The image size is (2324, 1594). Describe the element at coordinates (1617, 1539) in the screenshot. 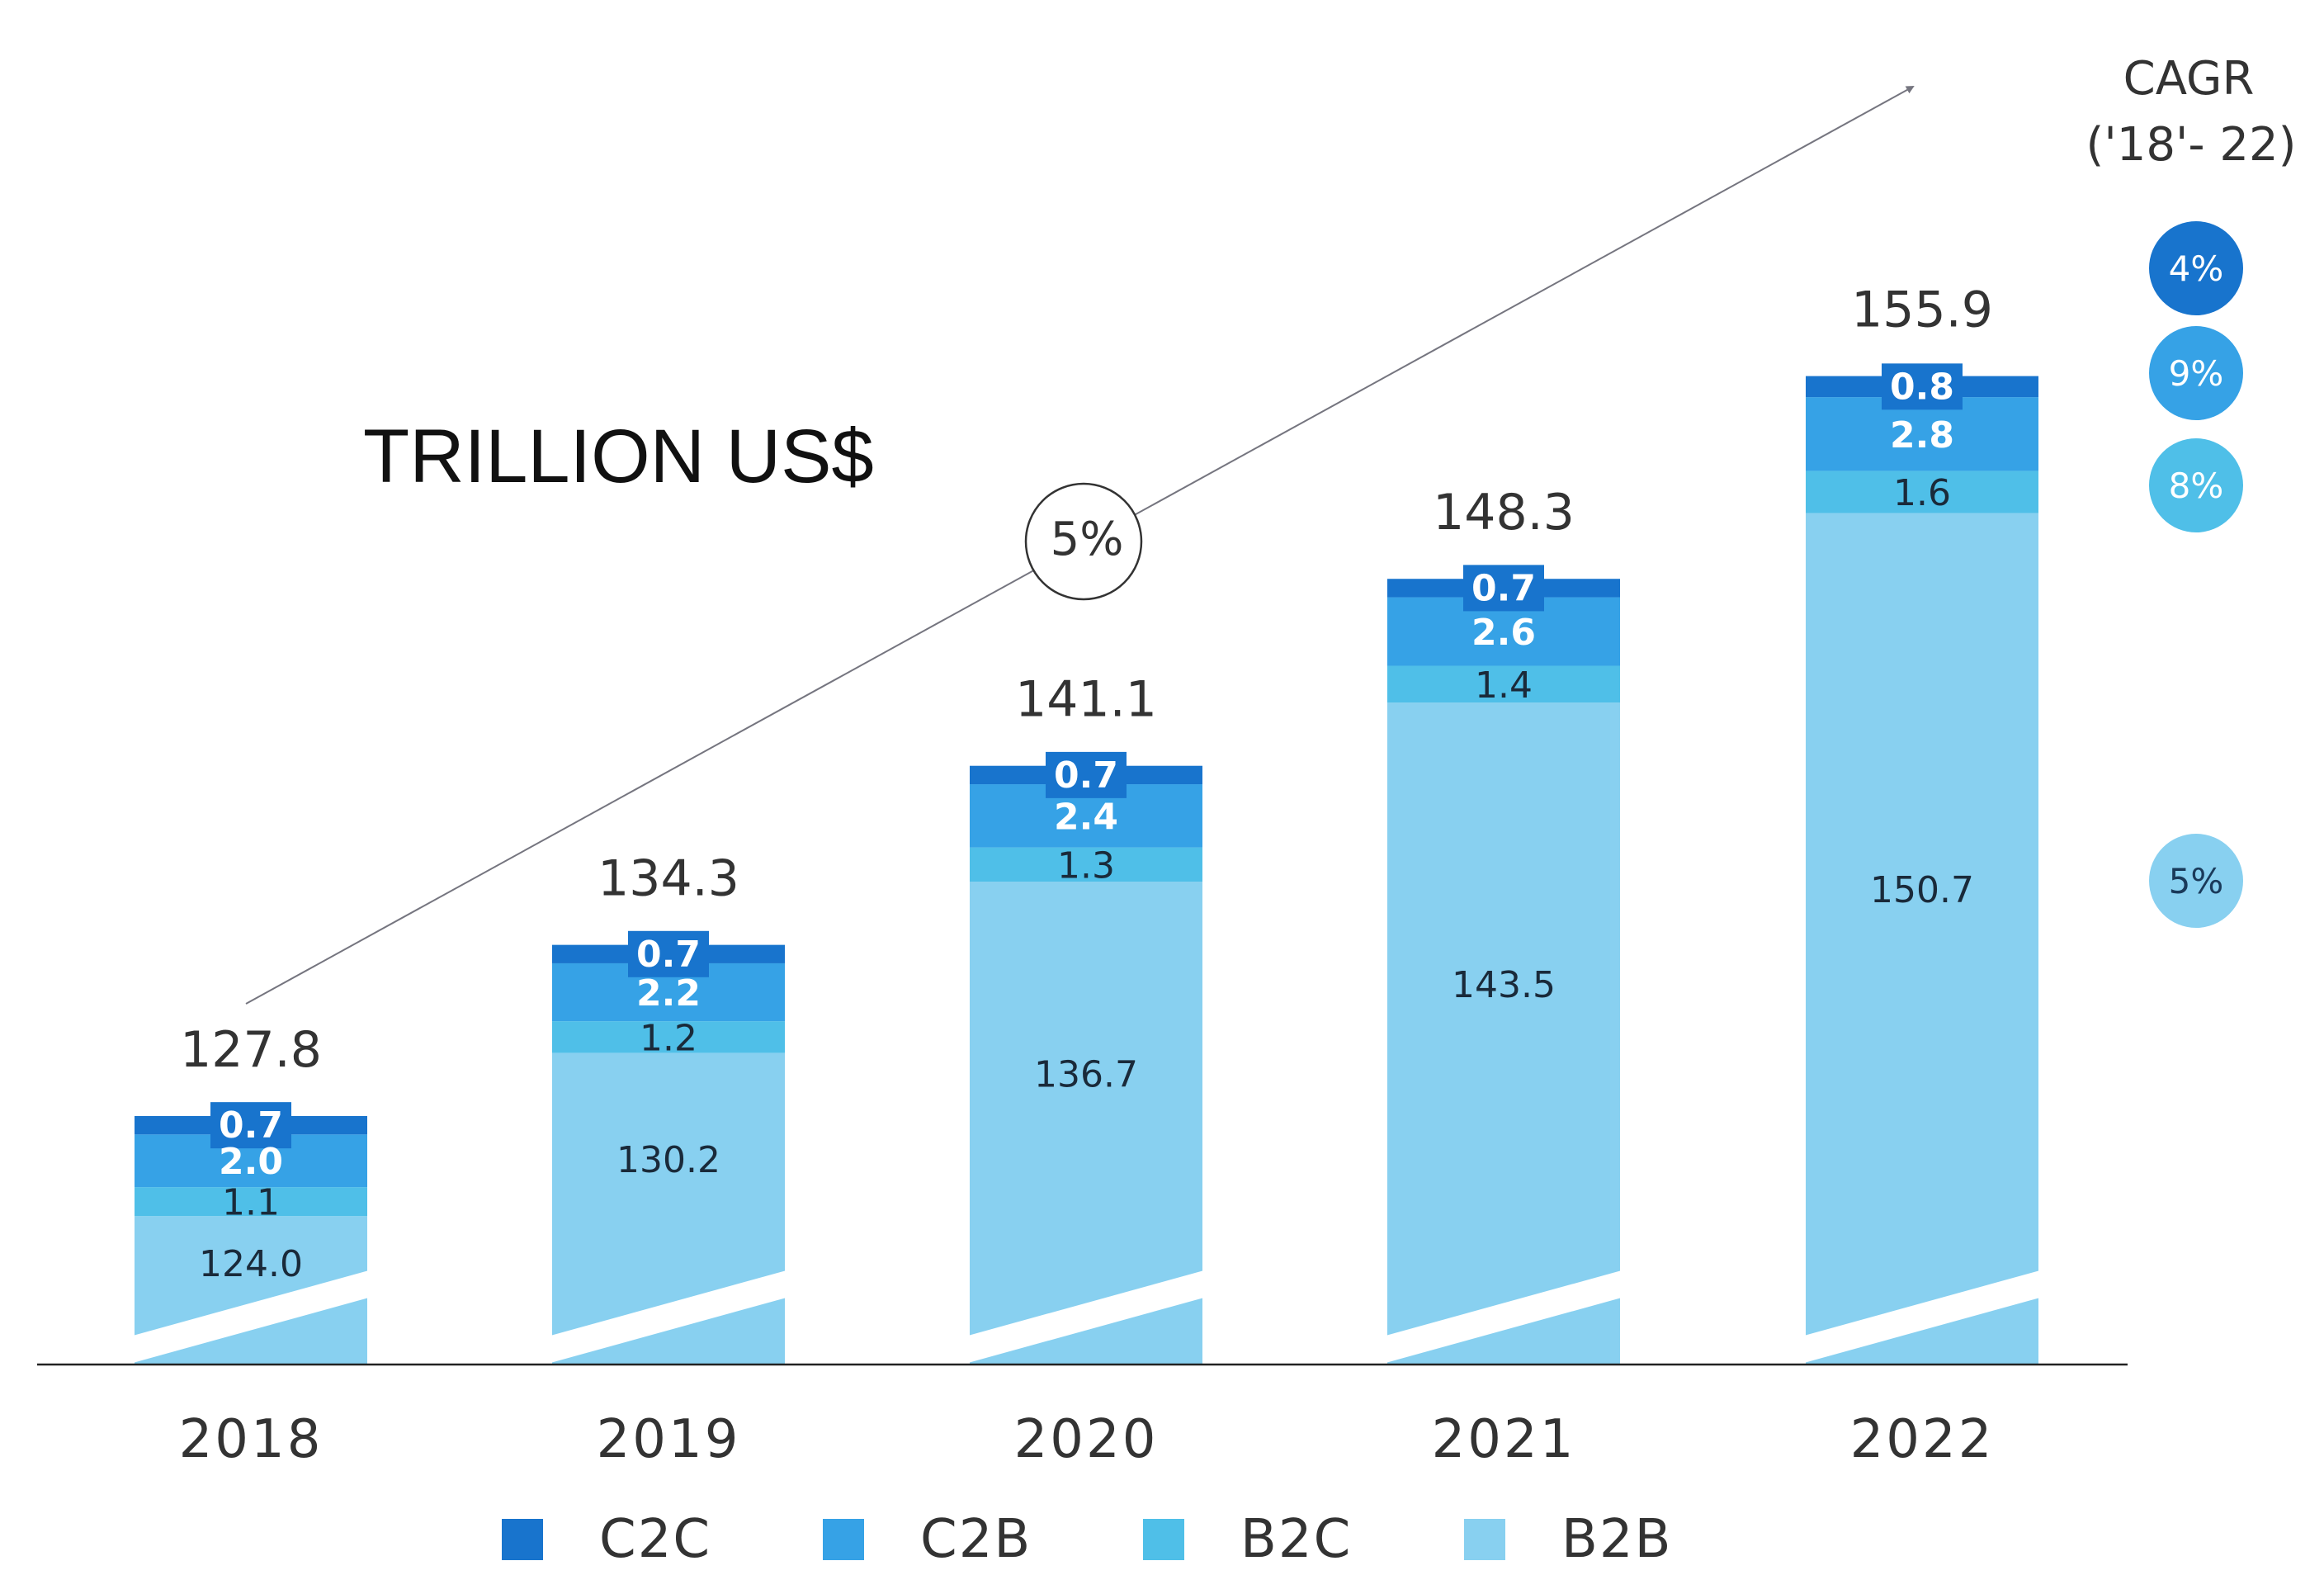

I see `legend-label-b2b: B2B` at that location.